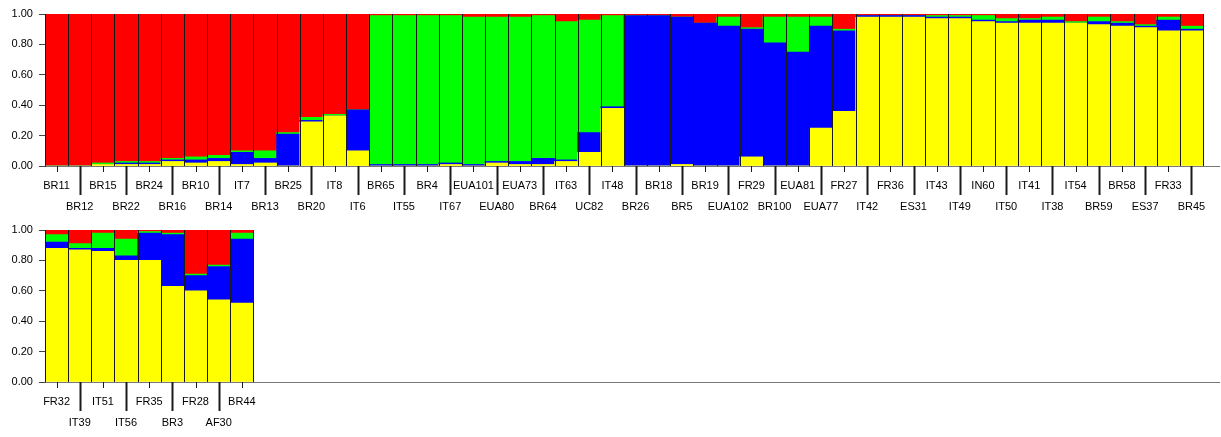  I want to click on x-tick-label: IT39, so click(79, 422).